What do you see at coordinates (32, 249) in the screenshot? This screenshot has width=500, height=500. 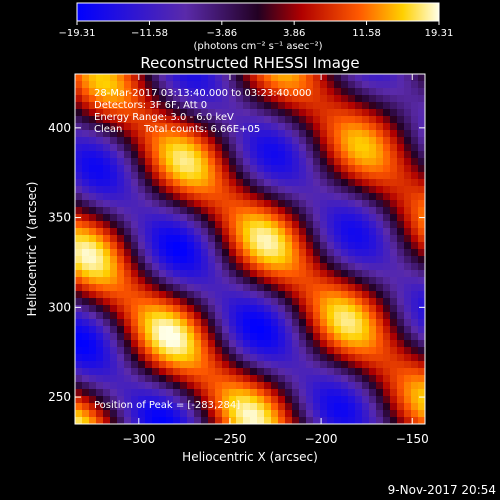 I see `y-axis-label: Heliocentric Y (arcsec)` at bounding box center [32, 249].